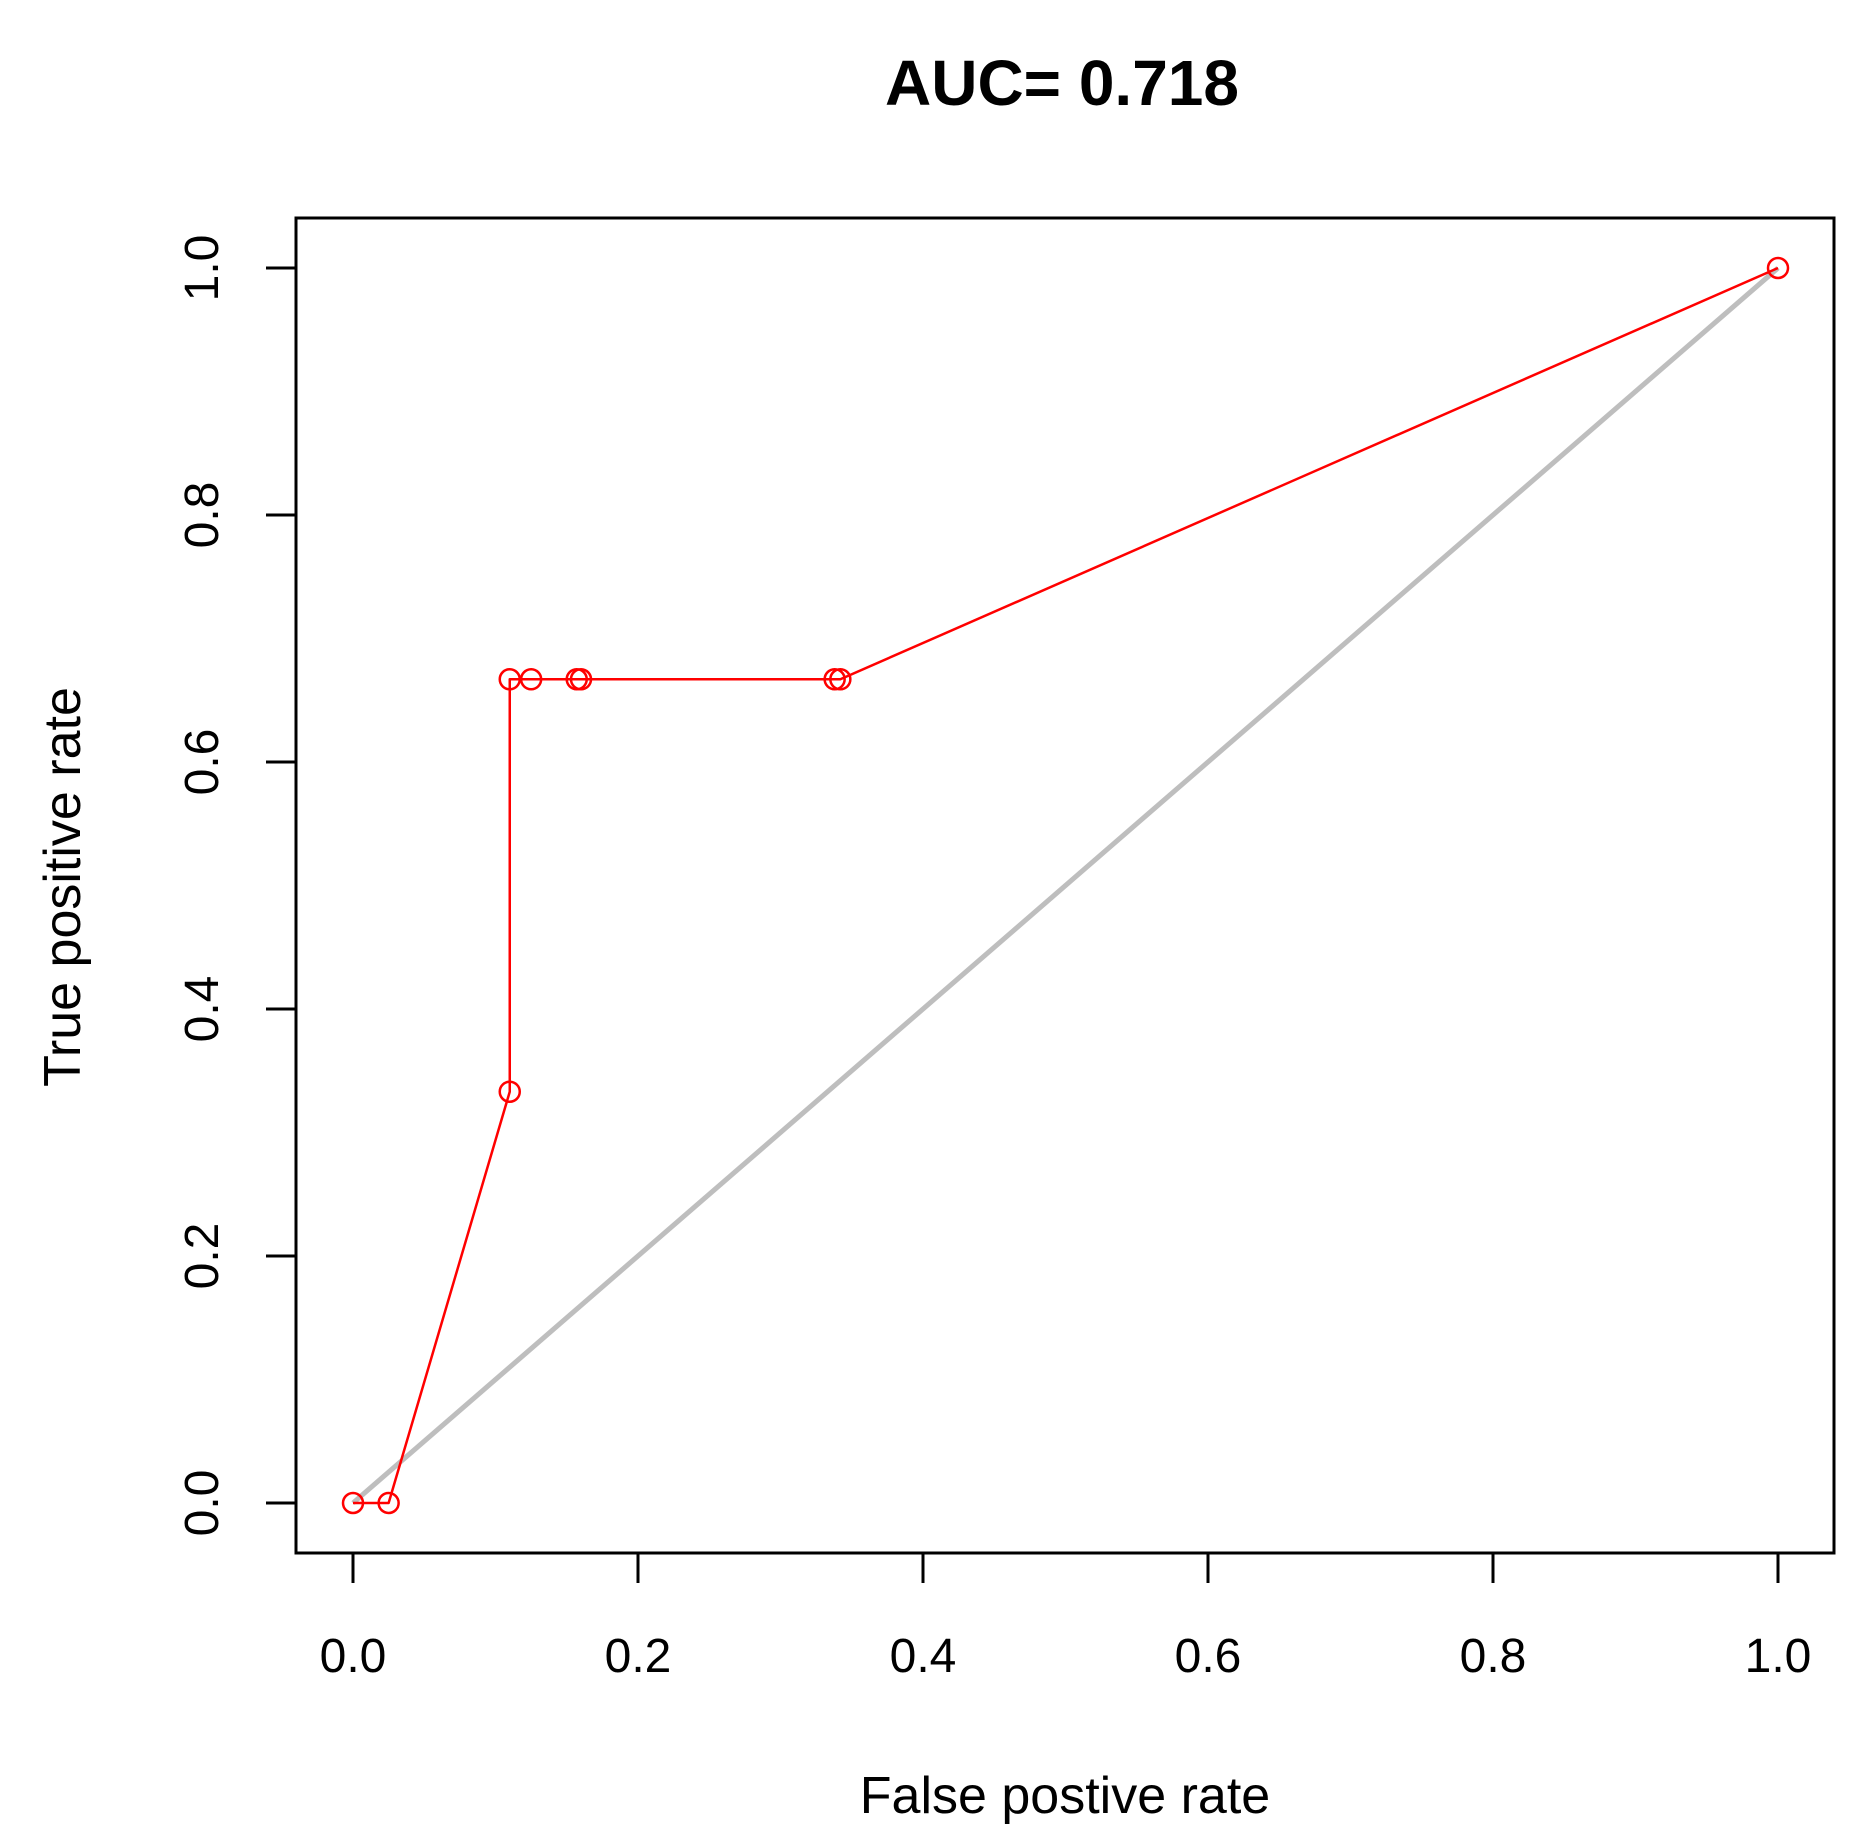 The image size is (1861, 1828). I want to click on y-tick-label: 0.8, so click(202, 515).